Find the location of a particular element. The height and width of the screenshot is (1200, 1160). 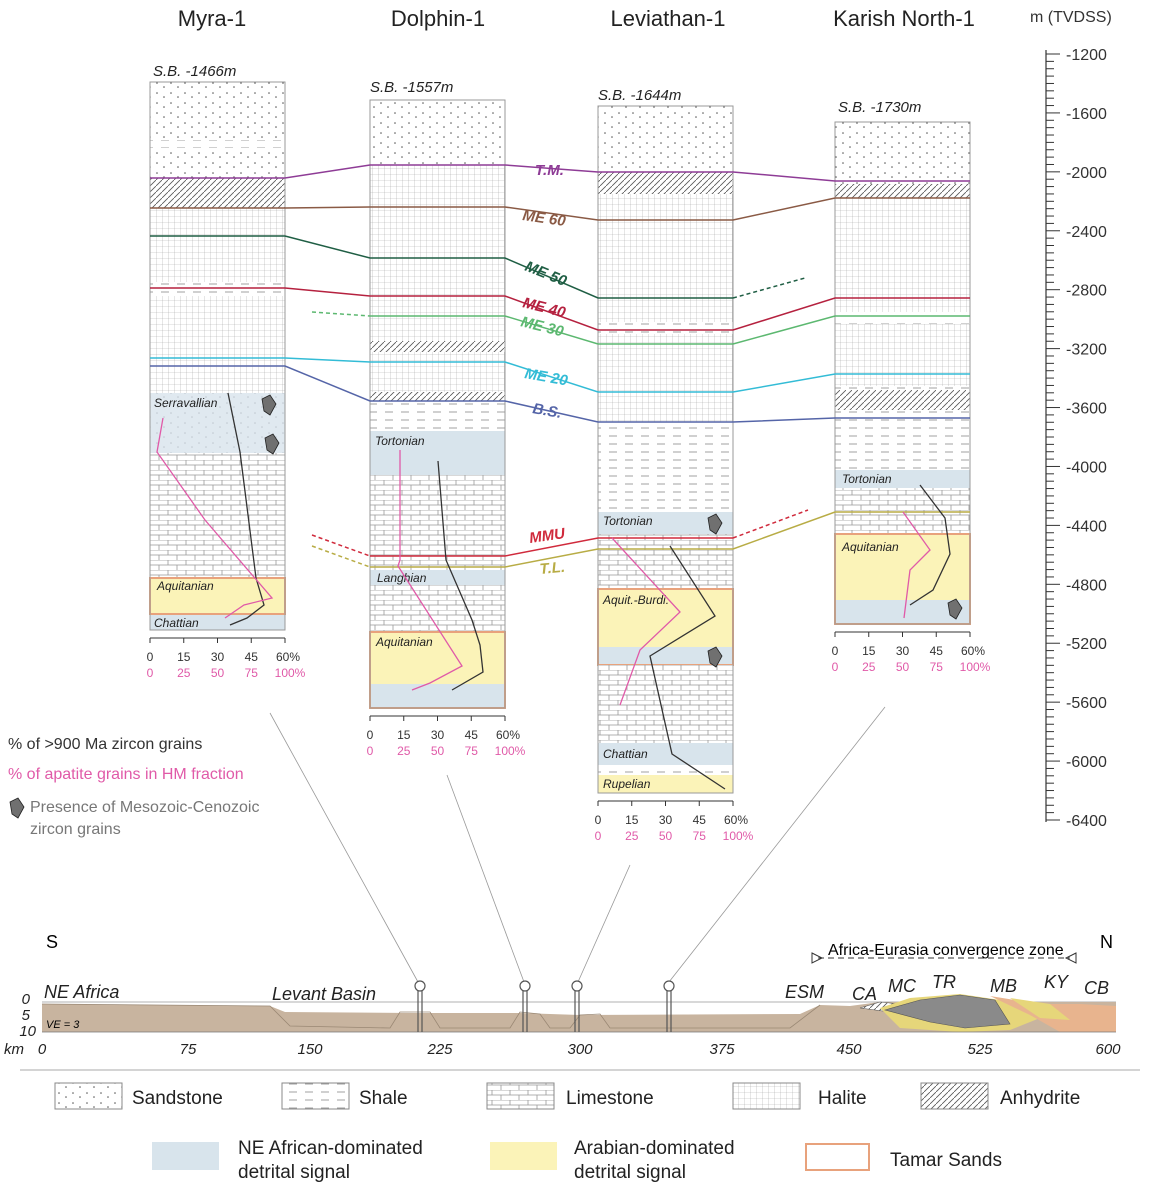

well-guide-lines is located at coordinates (577, 844).